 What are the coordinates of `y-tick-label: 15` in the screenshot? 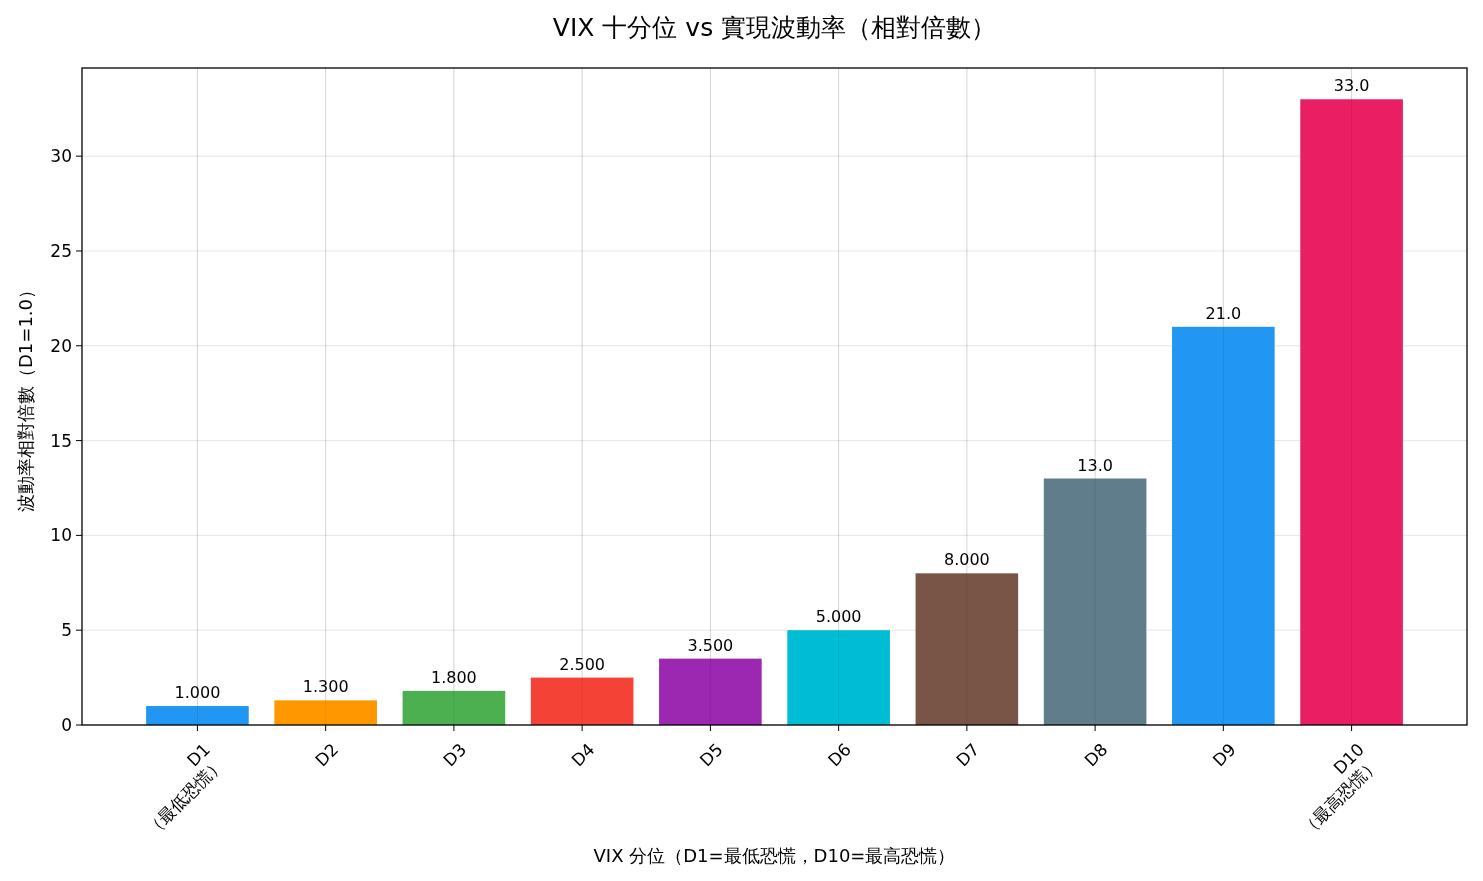 It's located at (61, 440).